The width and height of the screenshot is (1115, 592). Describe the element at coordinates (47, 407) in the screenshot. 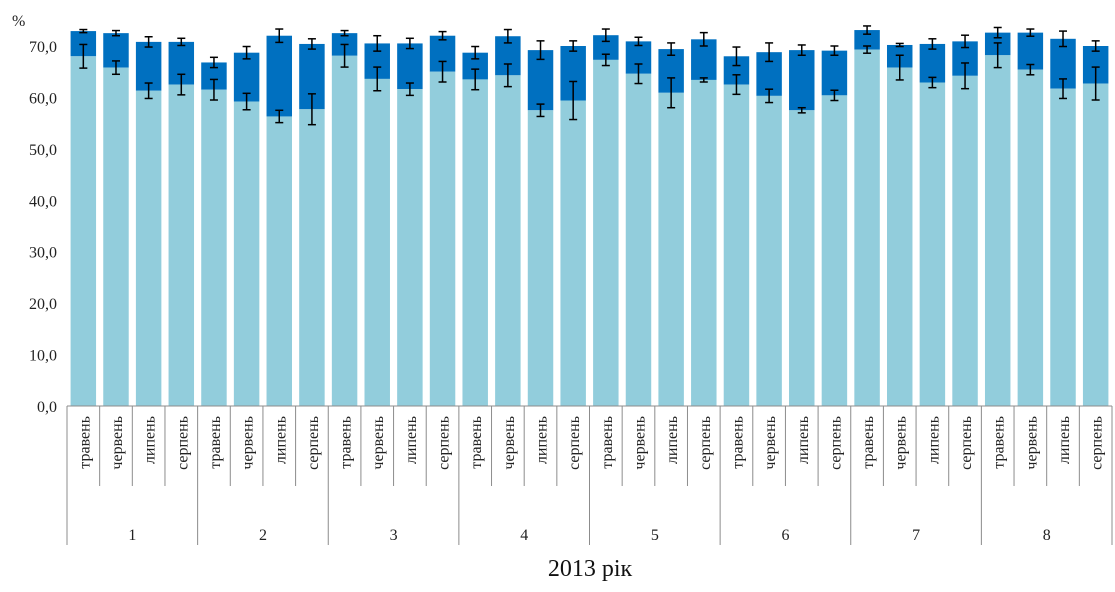

I see `y-tick-label: 0,0` at that location.